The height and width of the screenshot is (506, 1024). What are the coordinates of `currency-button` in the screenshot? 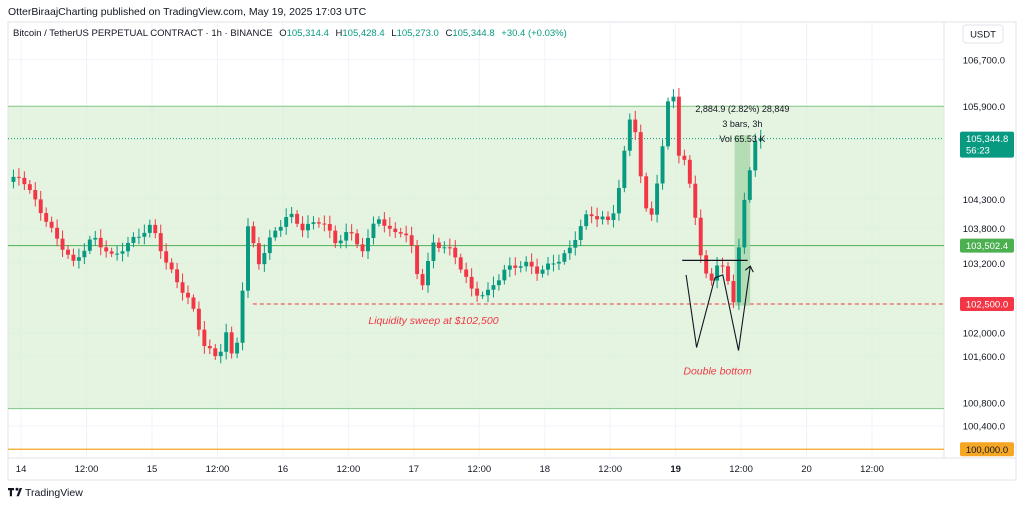 It's located at (983, 34).